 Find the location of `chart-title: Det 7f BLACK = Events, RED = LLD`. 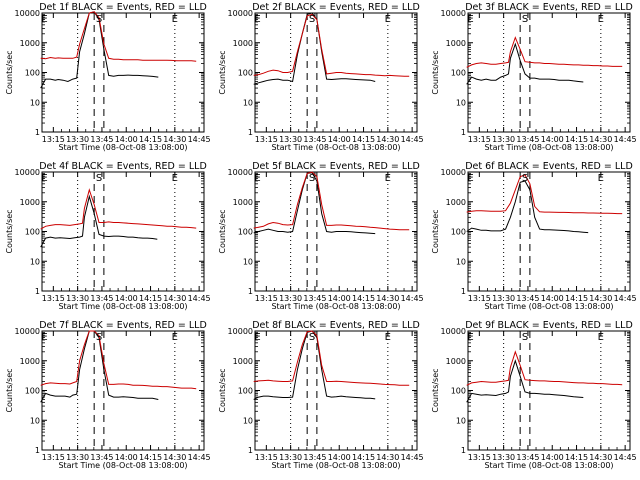

chart-title: Det 7f BLACK = Events, RED = LLD is located at coordinates (123, 325).